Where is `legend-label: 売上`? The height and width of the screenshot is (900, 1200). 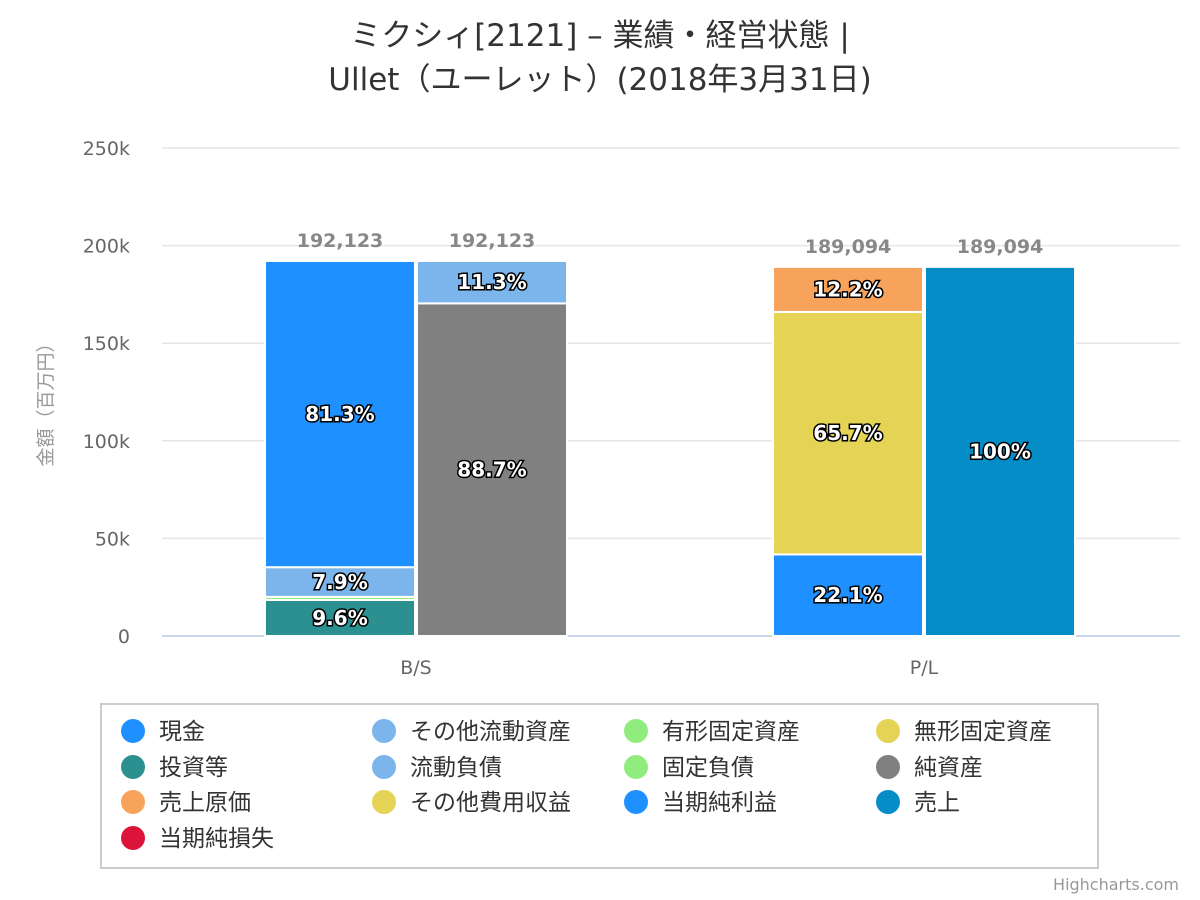
legend-label: 売上 is located at coordinates (937, 803).